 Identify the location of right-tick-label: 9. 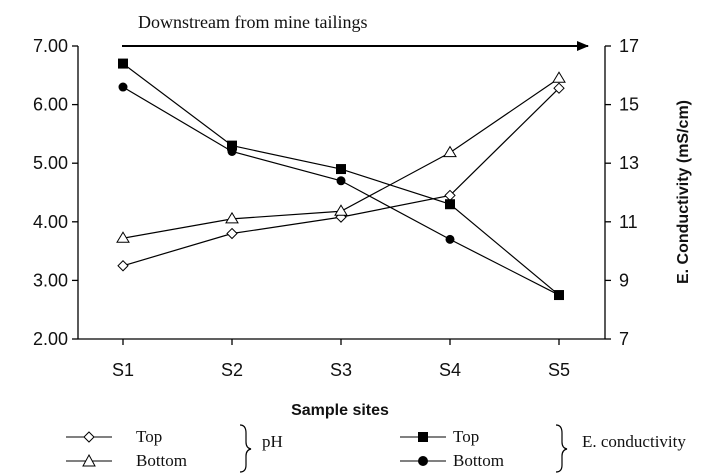
(624, 280).